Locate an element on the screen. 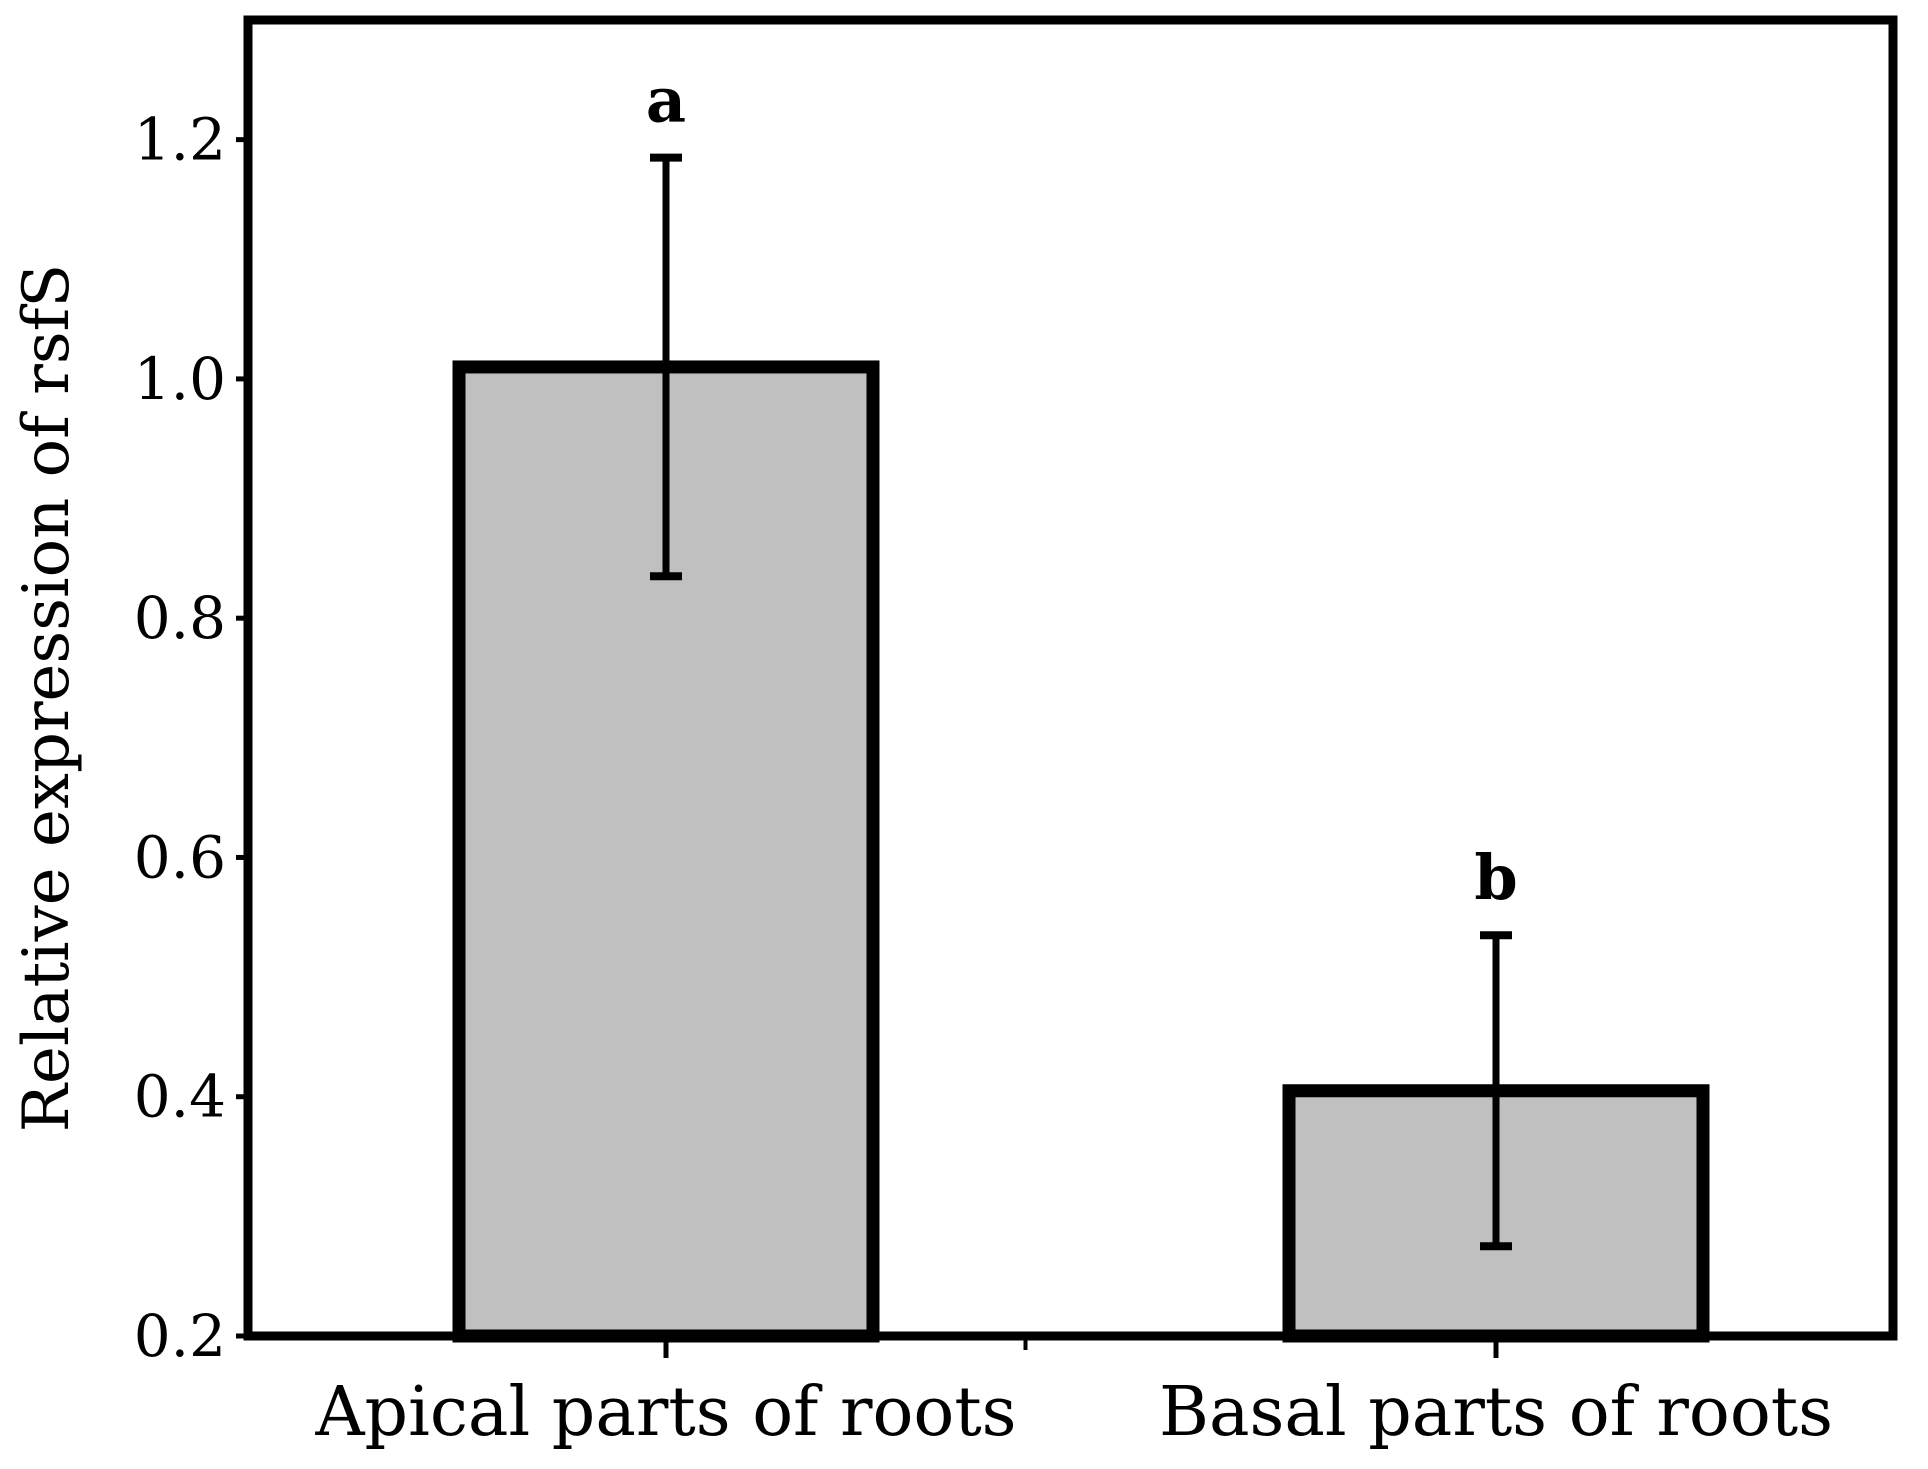 This screenshot has height=1469, width=1928. significance-letter: a is located at coordinates (666, 100).